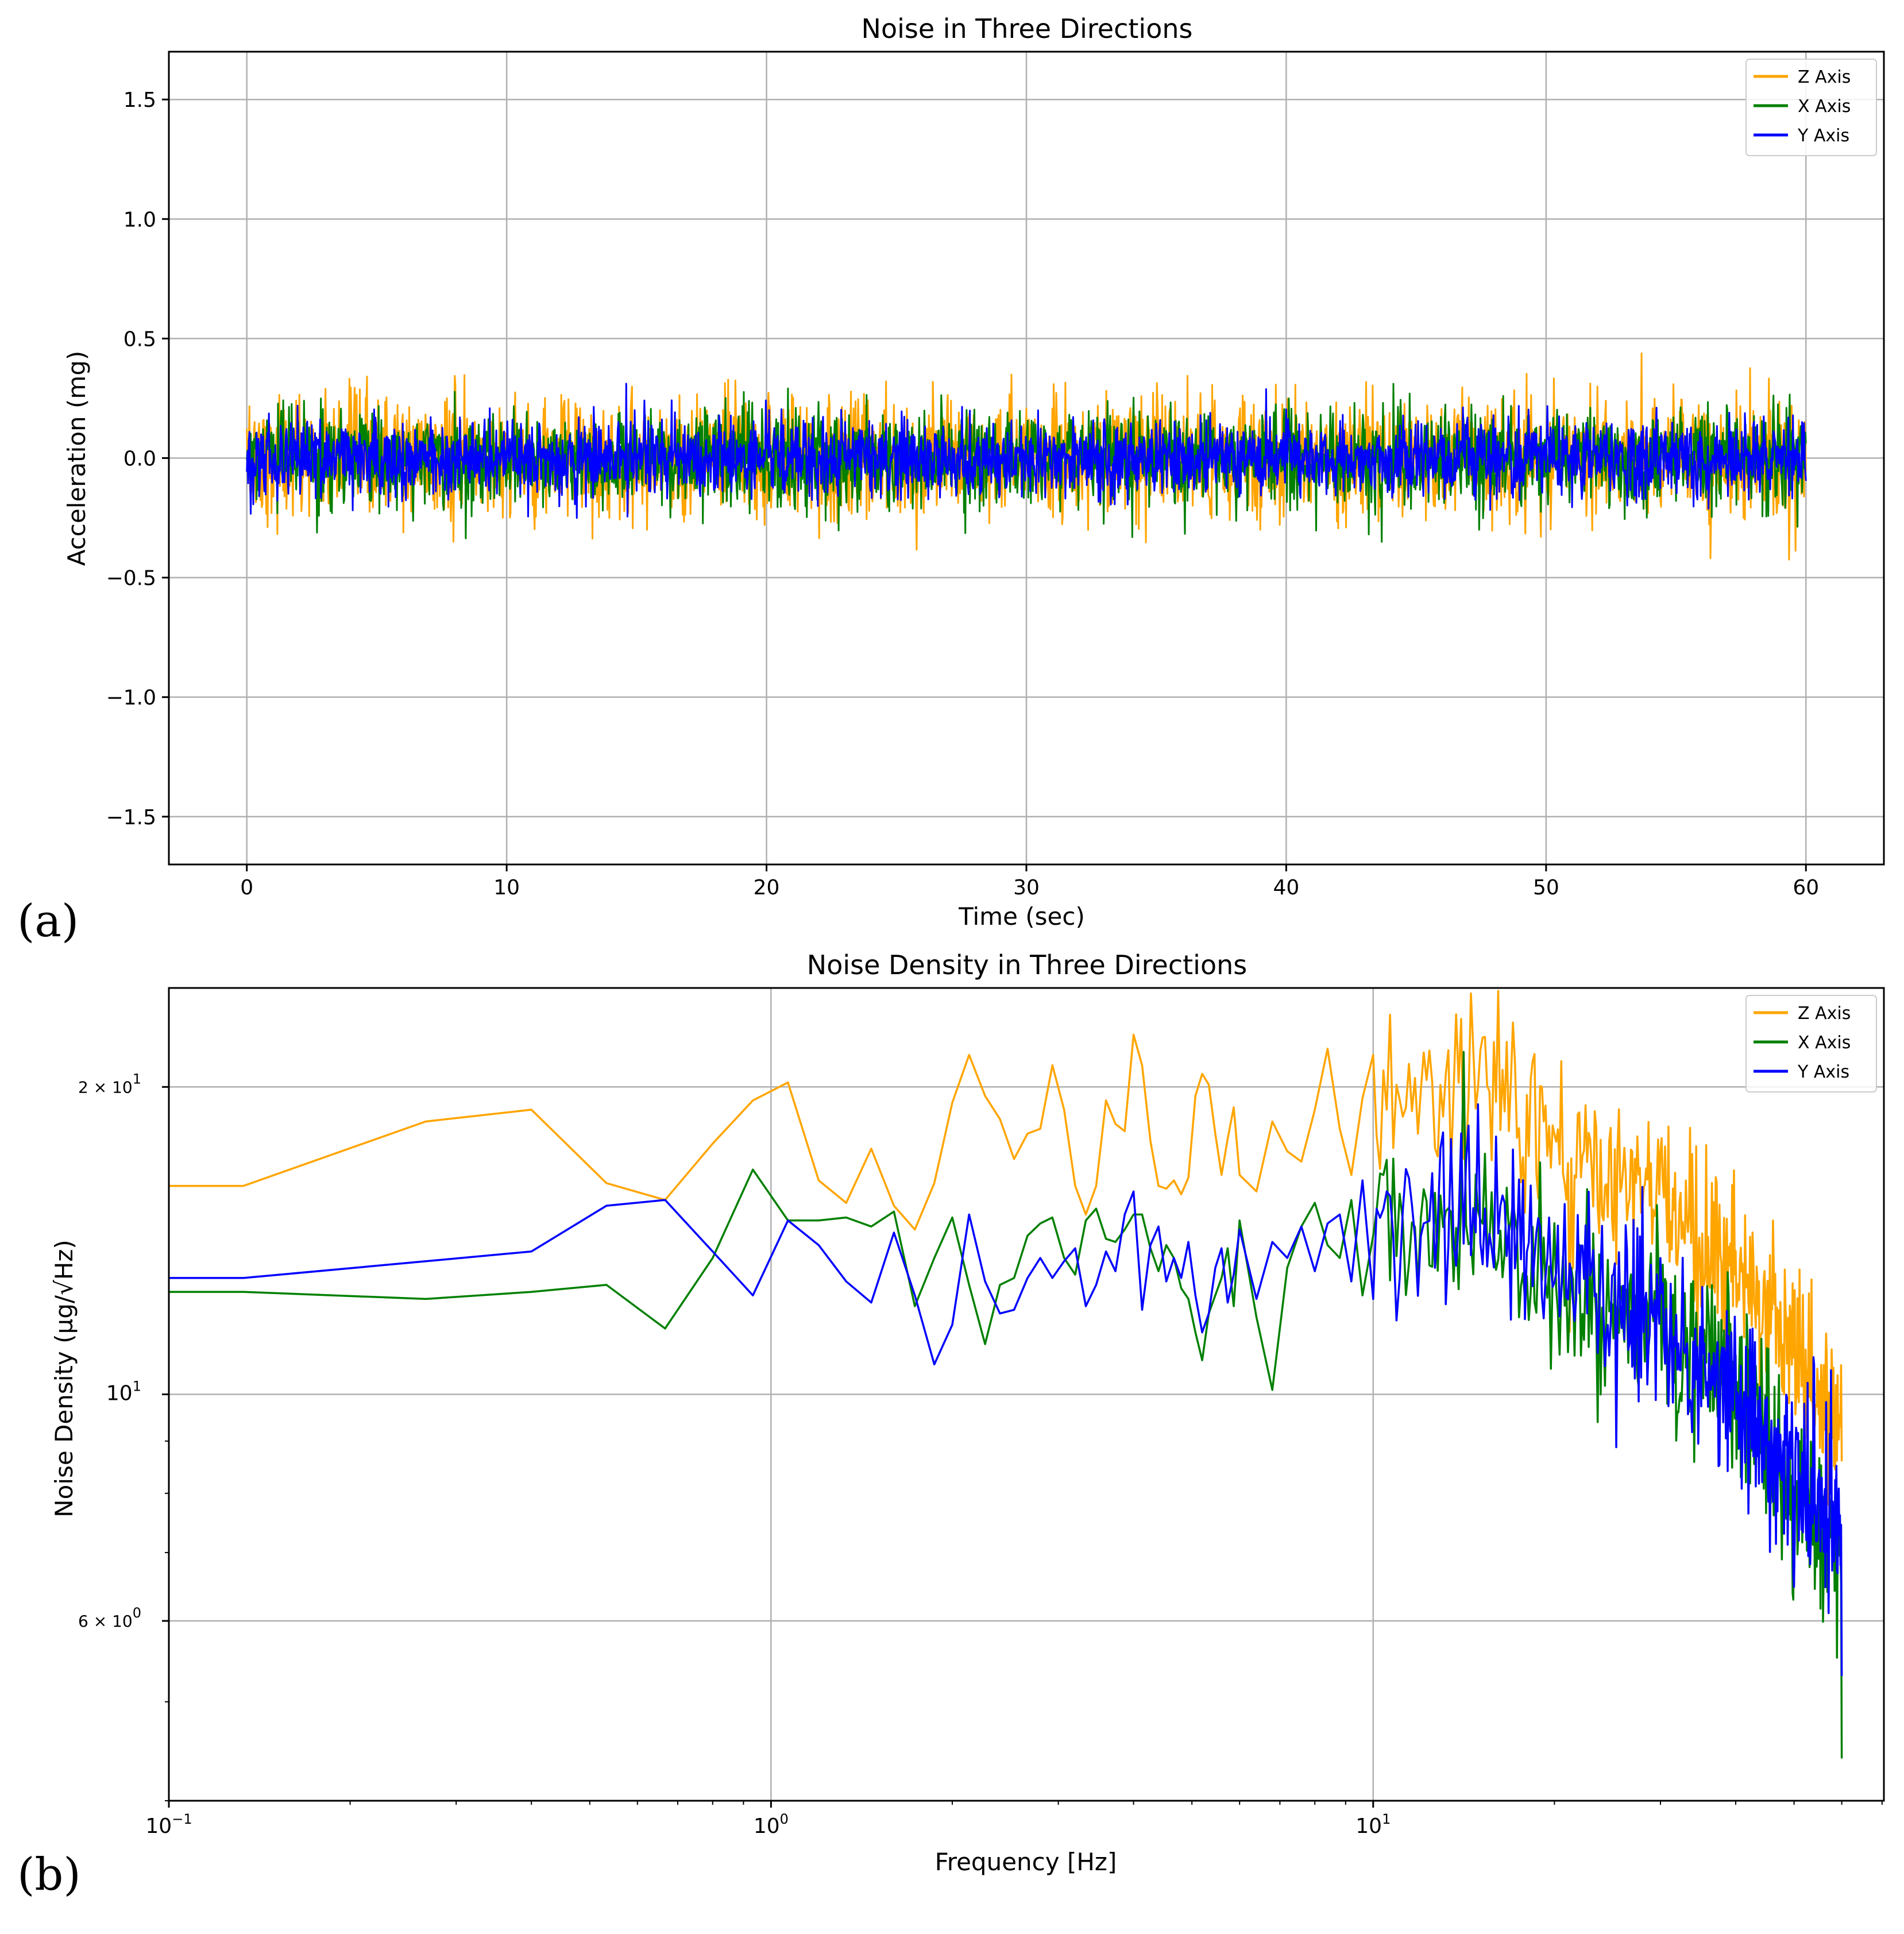 This screenshot has height=1934, width=1904. What do you see at coordinates (246, 888) in the screenshot?
I see `x-tick-label: 0` at bounding box center [246, 888].